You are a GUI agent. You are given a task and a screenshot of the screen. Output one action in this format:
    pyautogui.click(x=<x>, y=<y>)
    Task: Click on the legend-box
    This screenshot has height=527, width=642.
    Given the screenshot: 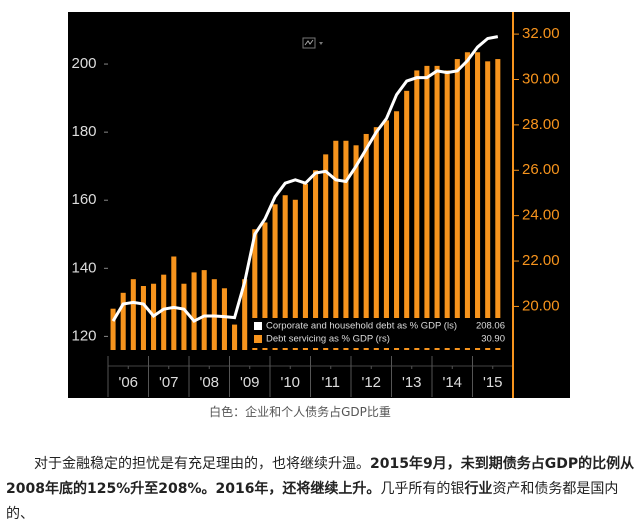 What is the action you would take?
    pyautogui.click(x=379, y=333)
    